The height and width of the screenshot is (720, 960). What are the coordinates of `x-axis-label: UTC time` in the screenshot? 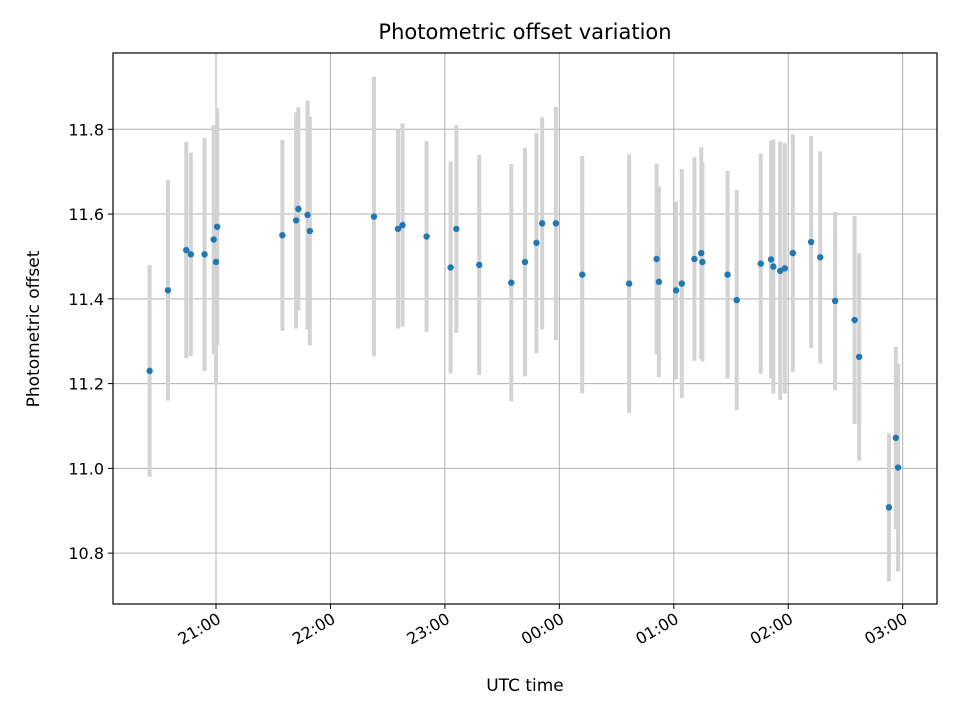 It's located at (525, 686).